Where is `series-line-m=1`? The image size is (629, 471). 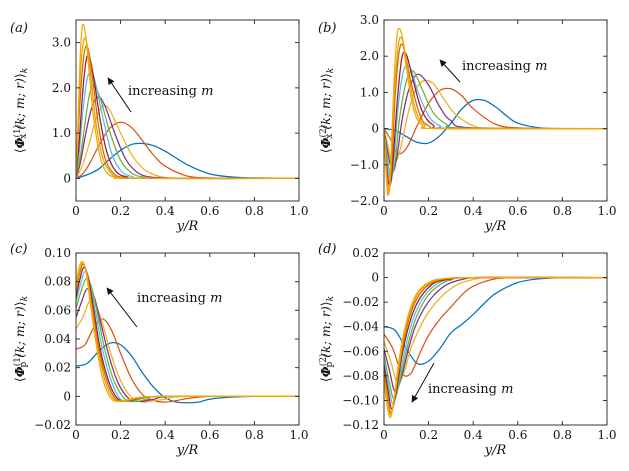
series-line-m=1 is located at coordinates (187, 161).